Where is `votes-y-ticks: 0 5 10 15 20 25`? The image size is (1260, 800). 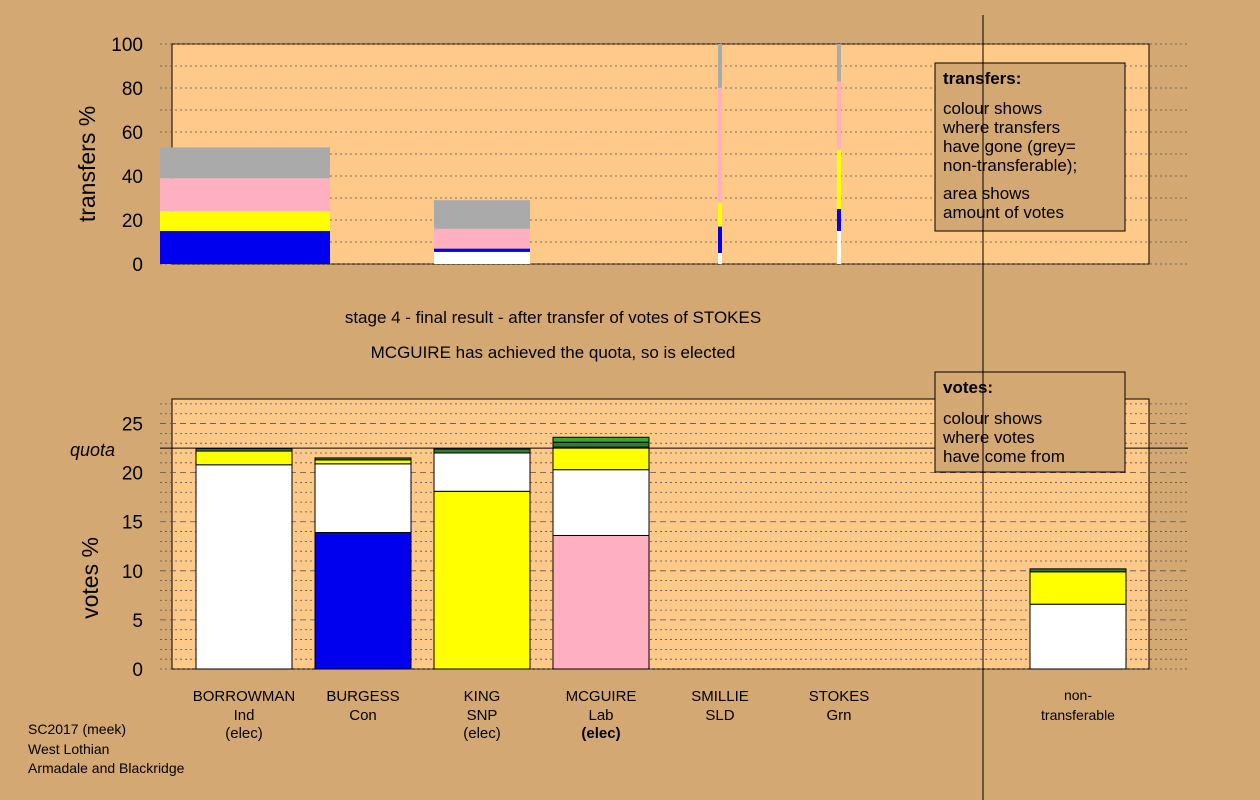
votes-y-ticks: 0 5 10 15 20 25 is located at coordinates (132, 548).